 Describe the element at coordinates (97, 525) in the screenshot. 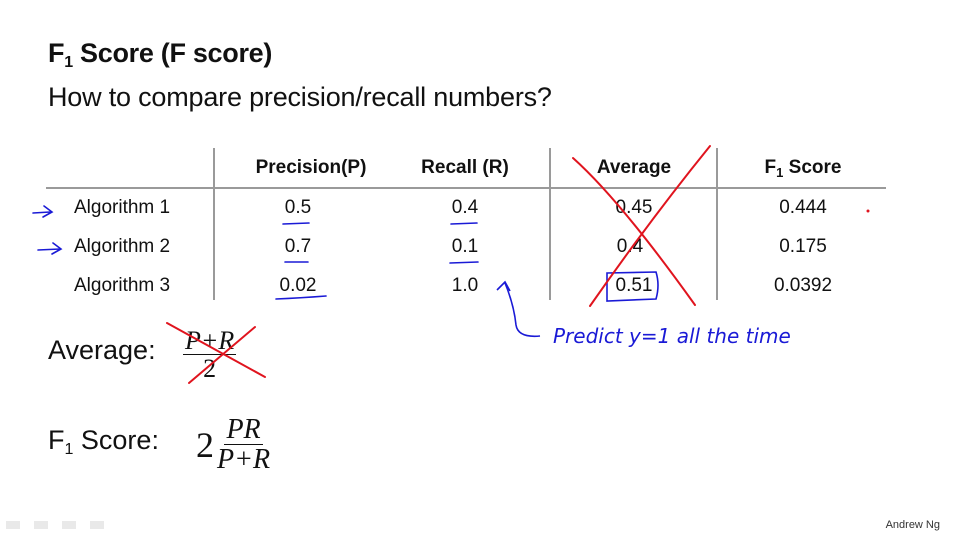

I see `forward-icon` at that location.